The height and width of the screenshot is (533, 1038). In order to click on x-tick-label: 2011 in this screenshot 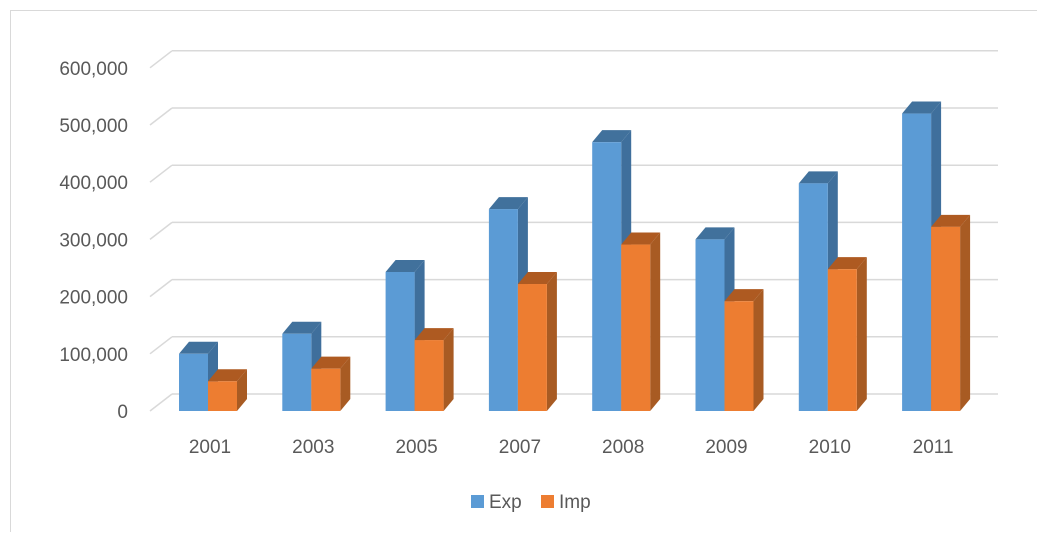, I will do `click(933, 447)`.